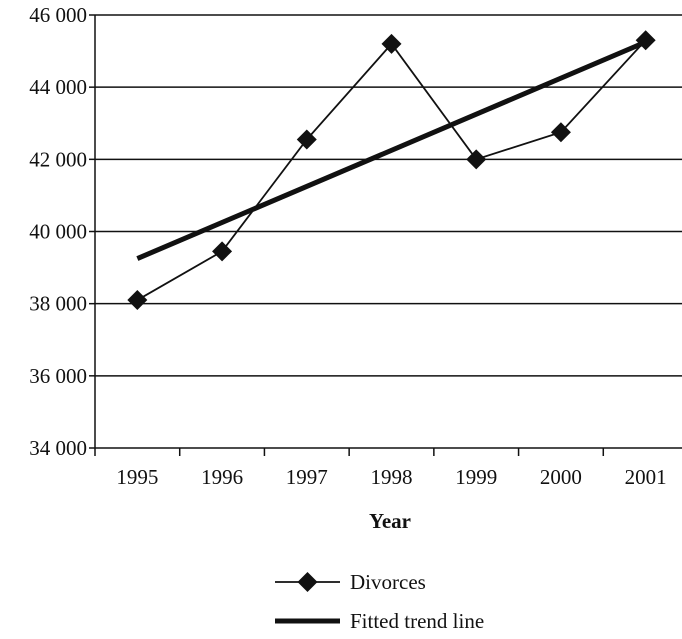  Describe the element at coordinates (379, 601) in the screenshot. I see `legend: Divorces Fitted trend line` at that location.